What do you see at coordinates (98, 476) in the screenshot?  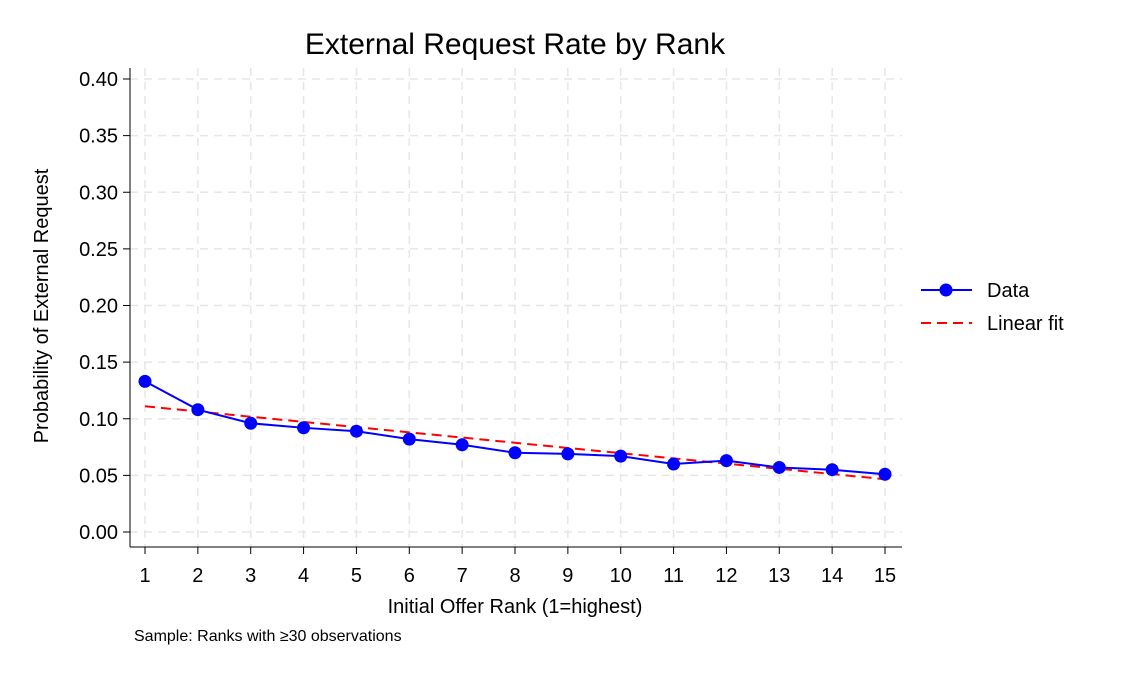 I see `y-tick-label: 0.05` at bounding box center [98, 476].